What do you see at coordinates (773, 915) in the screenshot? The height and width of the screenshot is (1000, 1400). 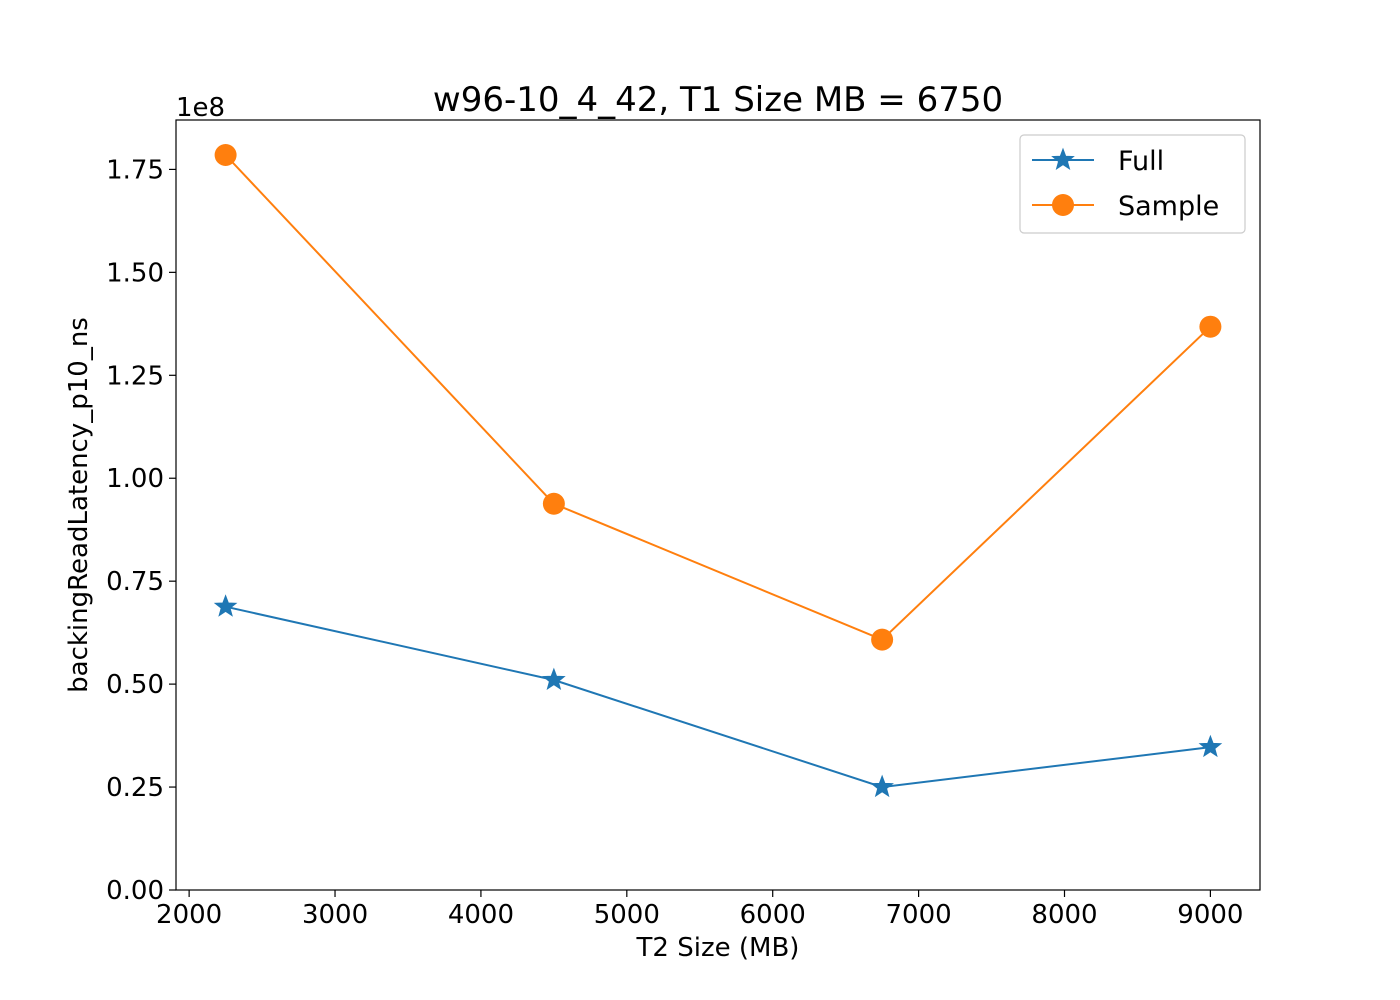 I see `x-tick-label: 6000` at bounding box center [773, 915].